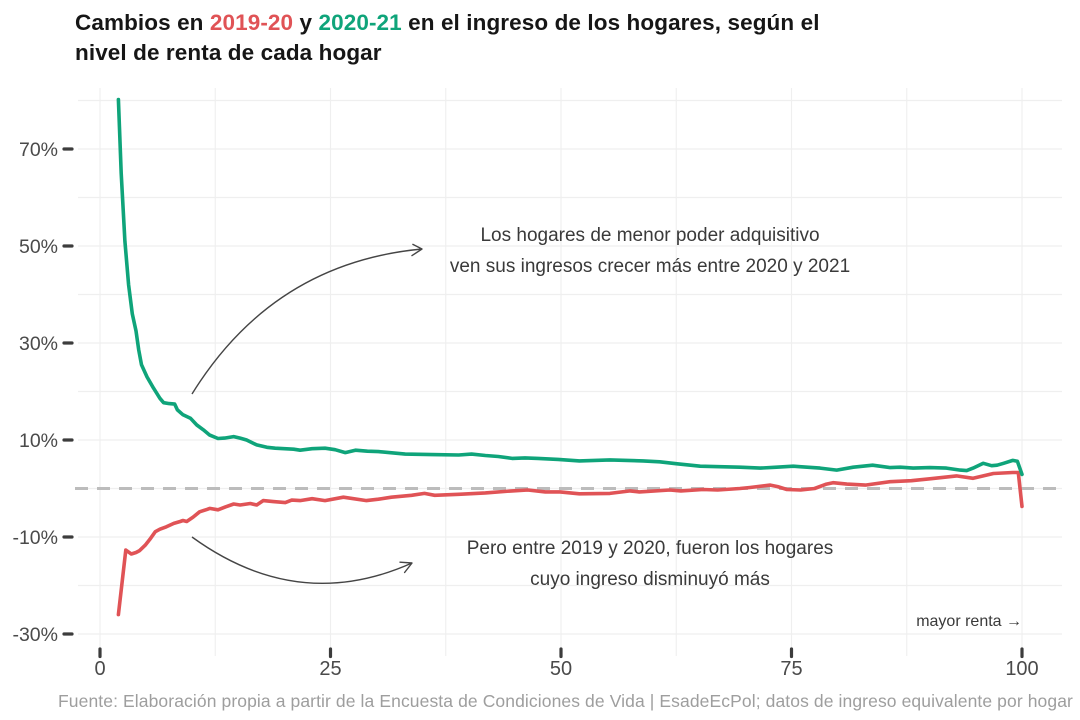 This screenshot has width=1080, height=720. What do you see at coordinates (142, 22) in the screenshot?
I see `title-text: Cambios en` at bounding box center [142, 22].